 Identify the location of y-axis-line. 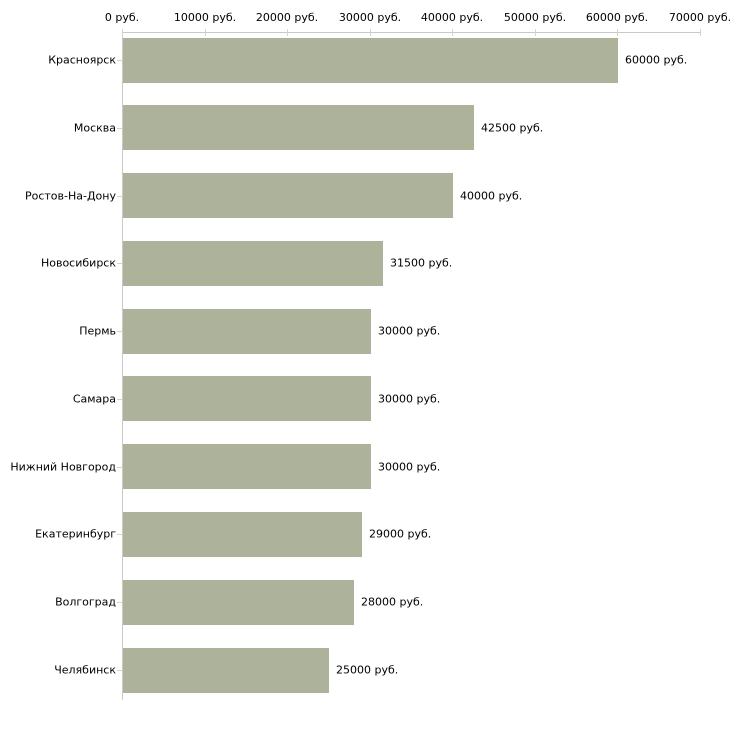
(122, 366).